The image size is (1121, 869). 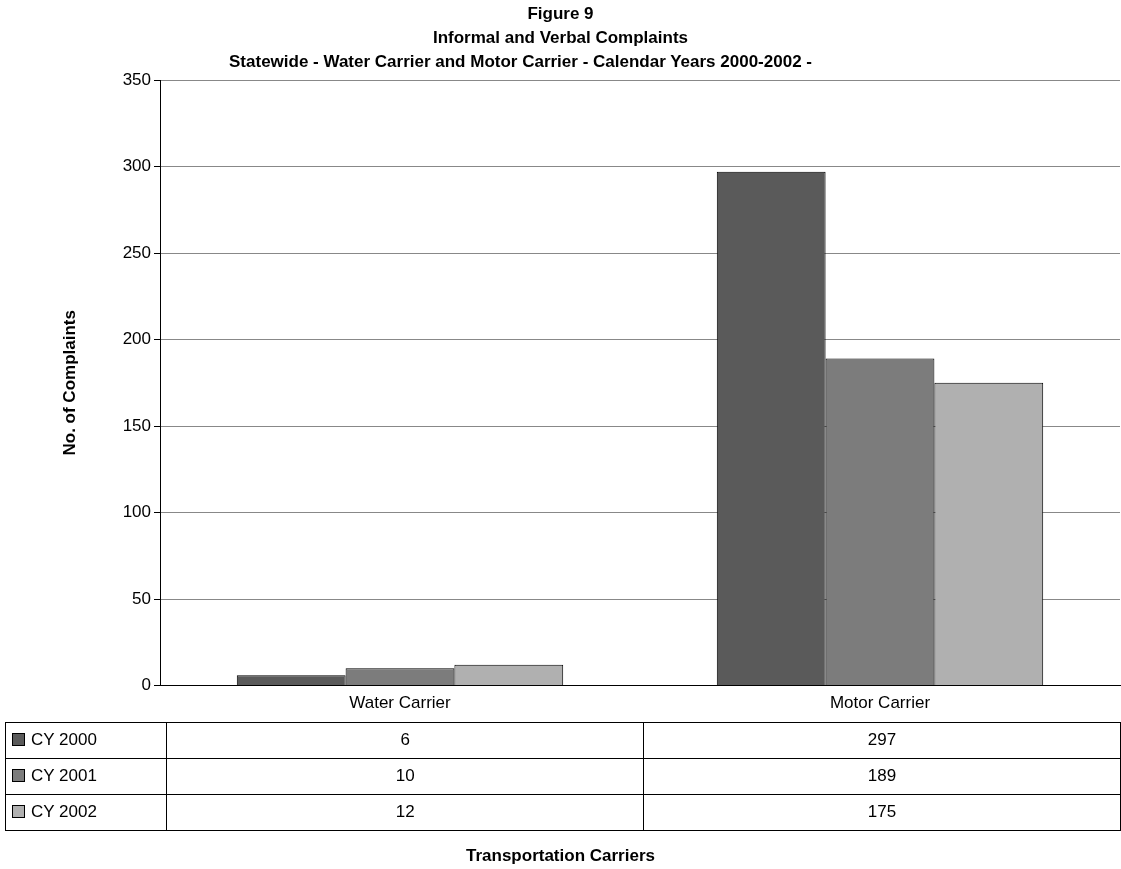 What do you see at coordinates (560, 14) in the screenshot?
I see `chart-title: Figure 9` at bounding box center [560, 14].